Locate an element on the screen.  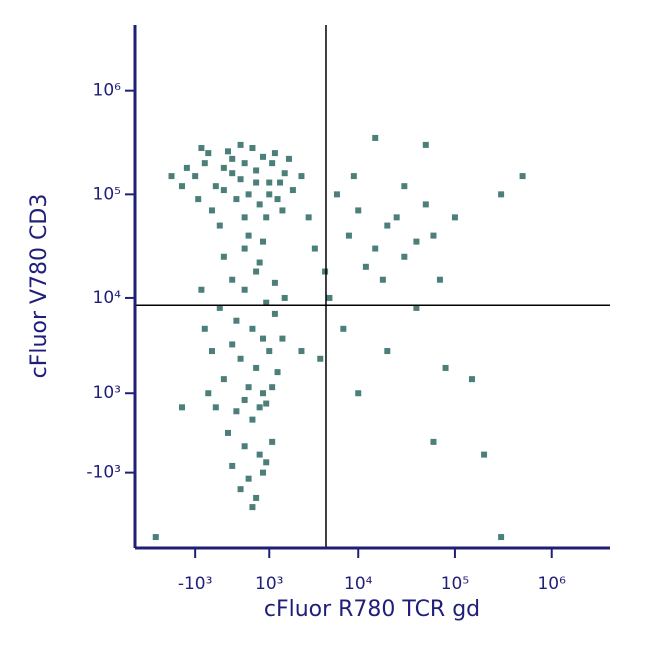
x-tick-label: 10⁵ is located at coordinates (455, 584).